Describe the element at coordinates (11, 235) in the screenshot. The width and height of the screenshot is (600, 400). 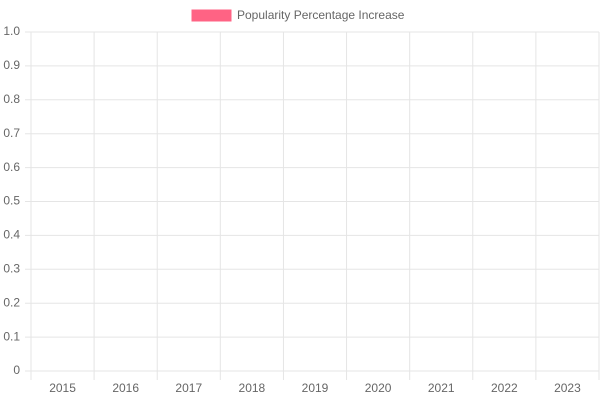
I see `y-tick-label: 0.4` at that location.